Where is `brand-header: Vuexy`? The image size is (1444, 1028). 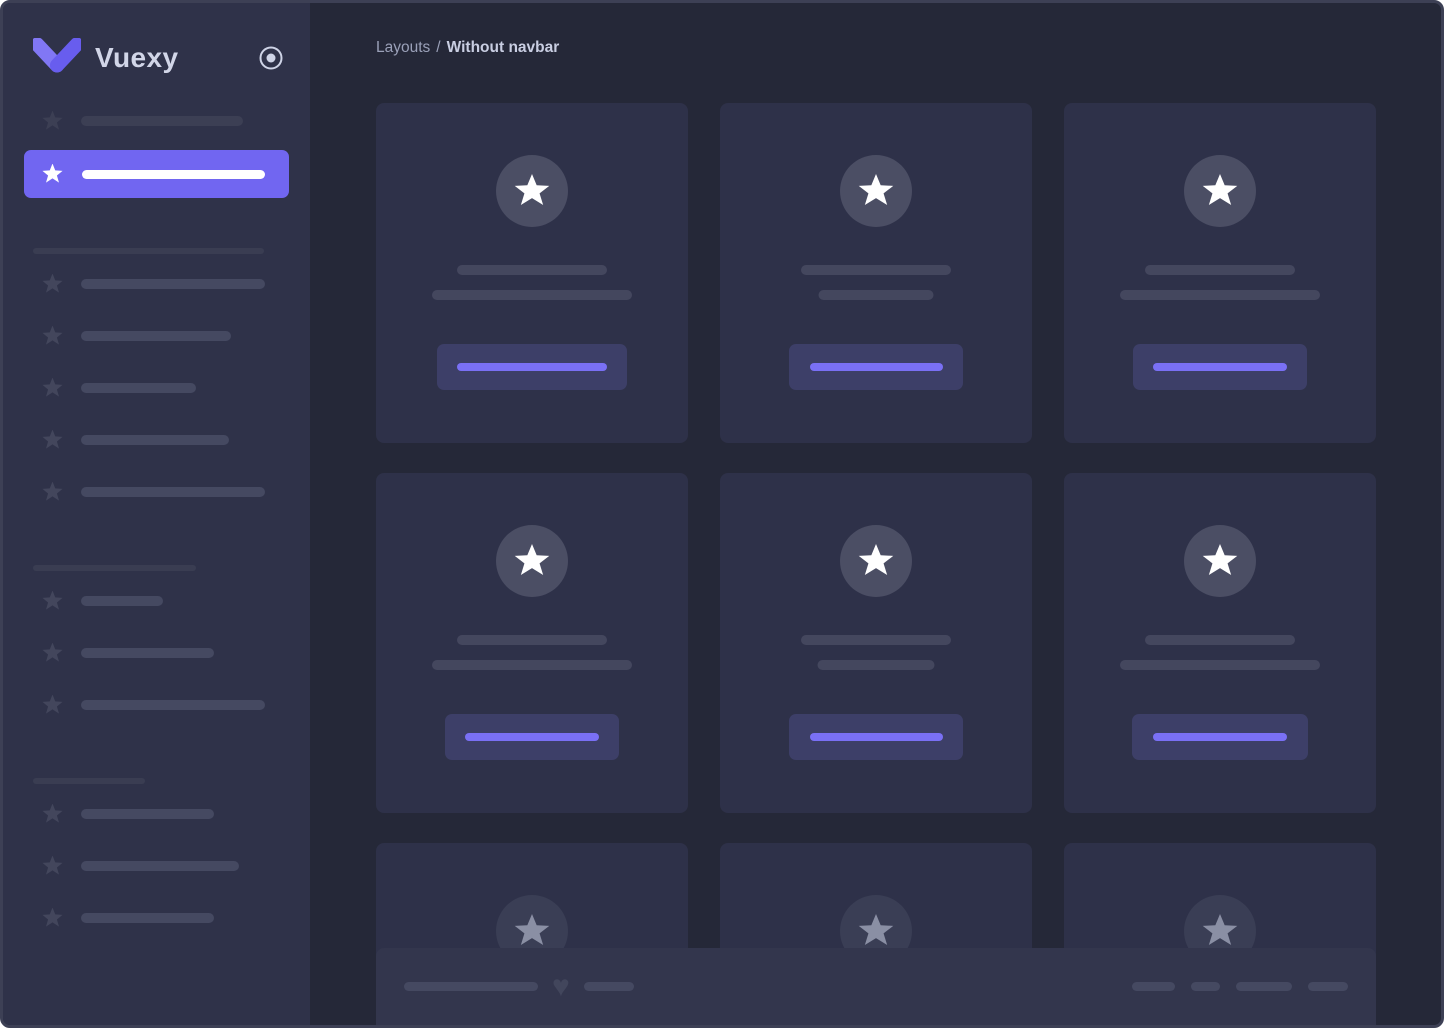
brand-header: Vuexy is located at coordinates (158, 58).